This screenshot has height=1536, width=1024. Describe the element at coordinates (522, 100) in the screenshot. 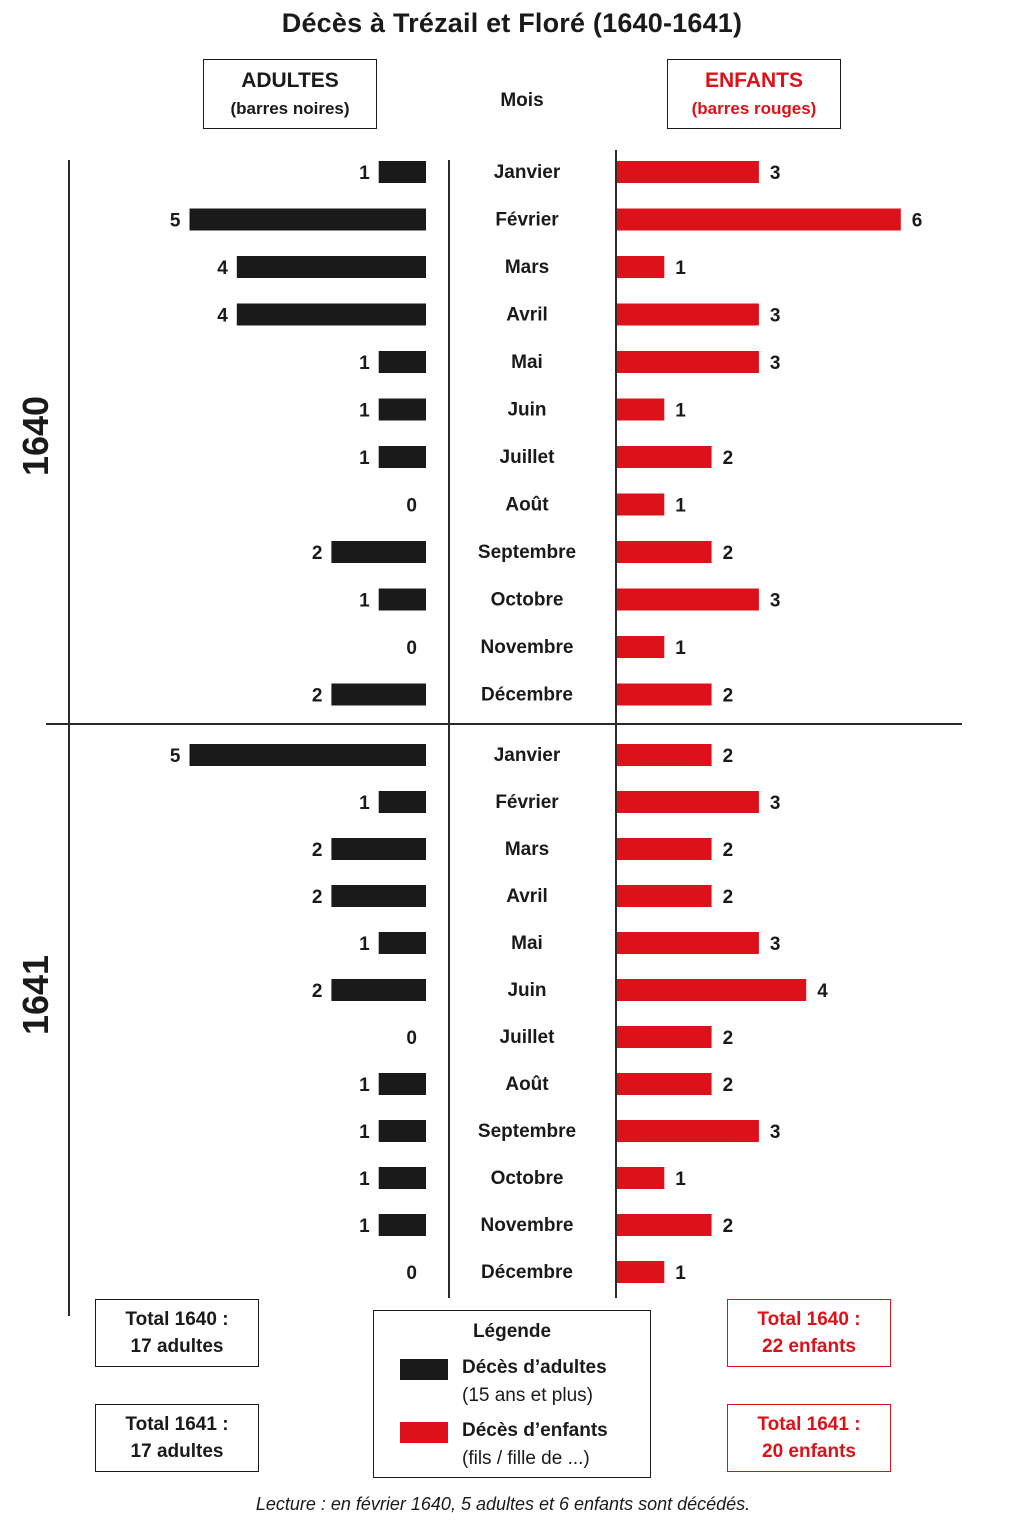

I see `months-header: Mois` at that location.